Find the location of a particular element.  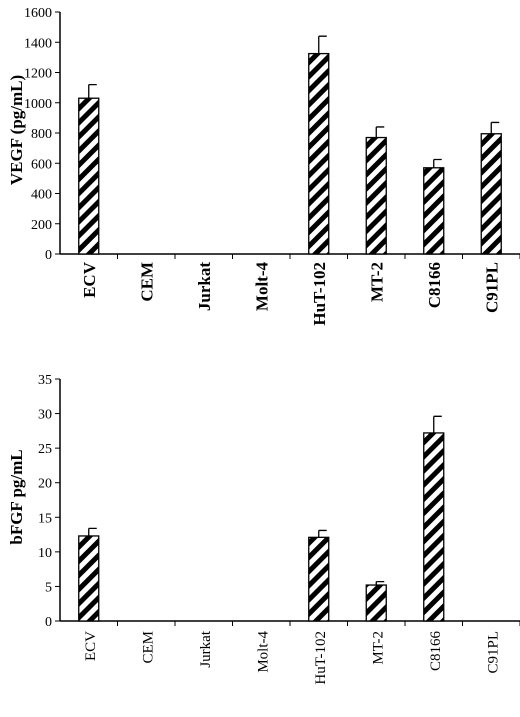

bfgf-bar-c8166 is located at coordinates (434, 527).